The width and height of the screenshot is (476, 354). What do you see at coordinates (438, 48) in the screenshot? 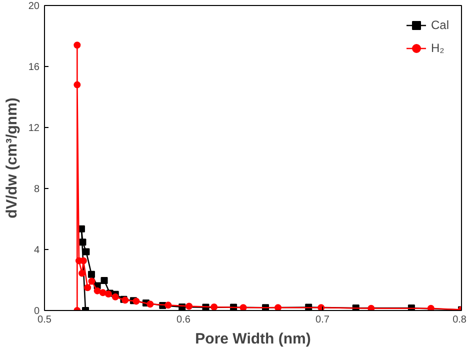
I see `legend-label: H₂` at bounding box center [438, 48].